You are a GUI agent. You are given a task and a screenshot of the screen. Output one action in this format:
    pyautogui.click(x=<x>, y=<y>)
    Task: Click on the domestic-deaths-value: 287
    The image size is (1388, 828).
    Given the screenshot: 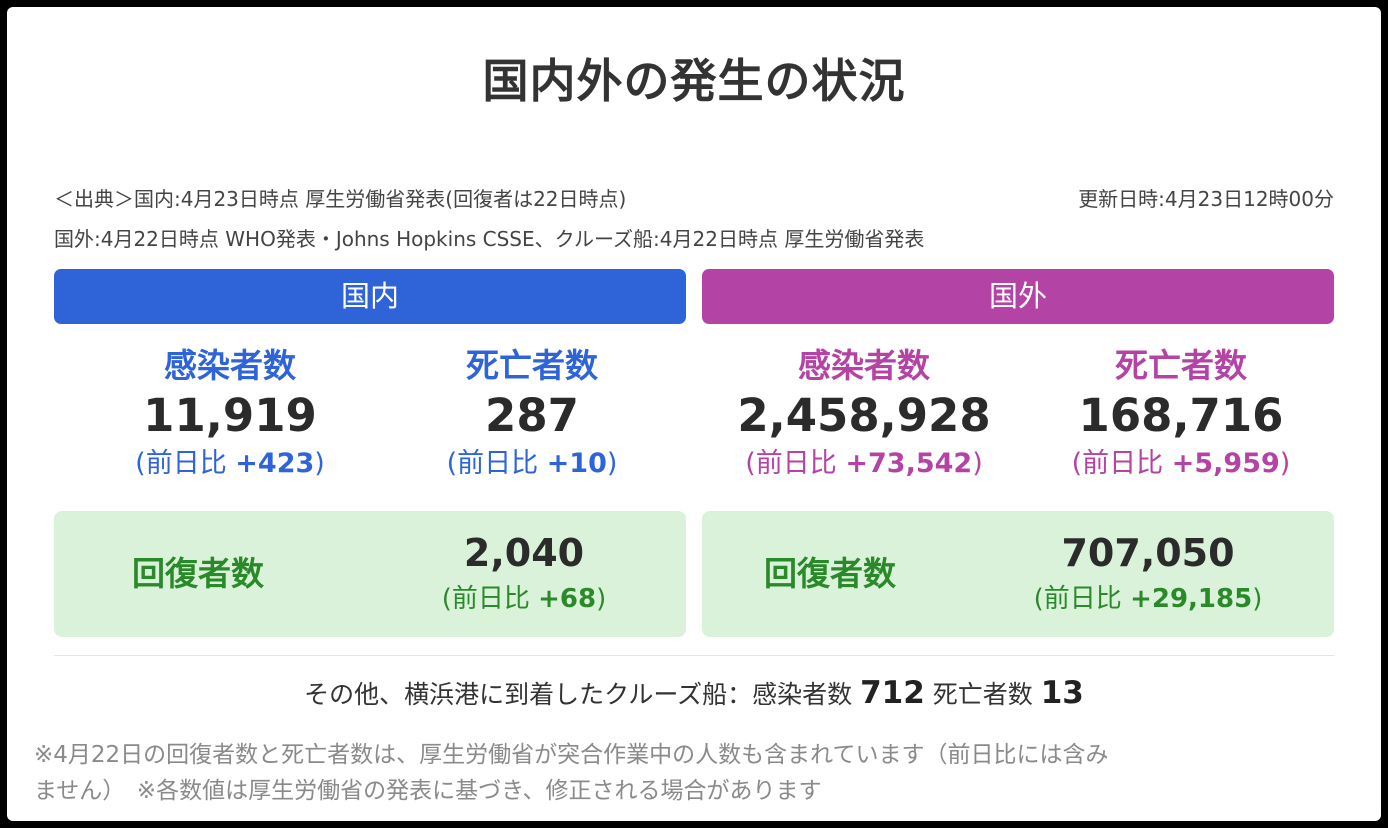 What is the action you would take?
    pyautogui.click(x=532, y=415)
    